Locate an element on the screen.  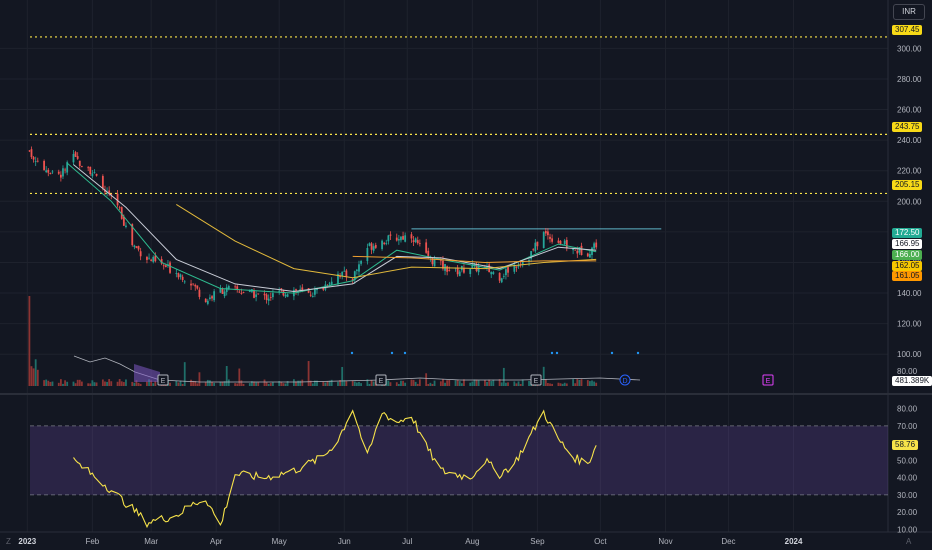
rsi-tick-label: 80.00 is located at coordinates (907, 409).